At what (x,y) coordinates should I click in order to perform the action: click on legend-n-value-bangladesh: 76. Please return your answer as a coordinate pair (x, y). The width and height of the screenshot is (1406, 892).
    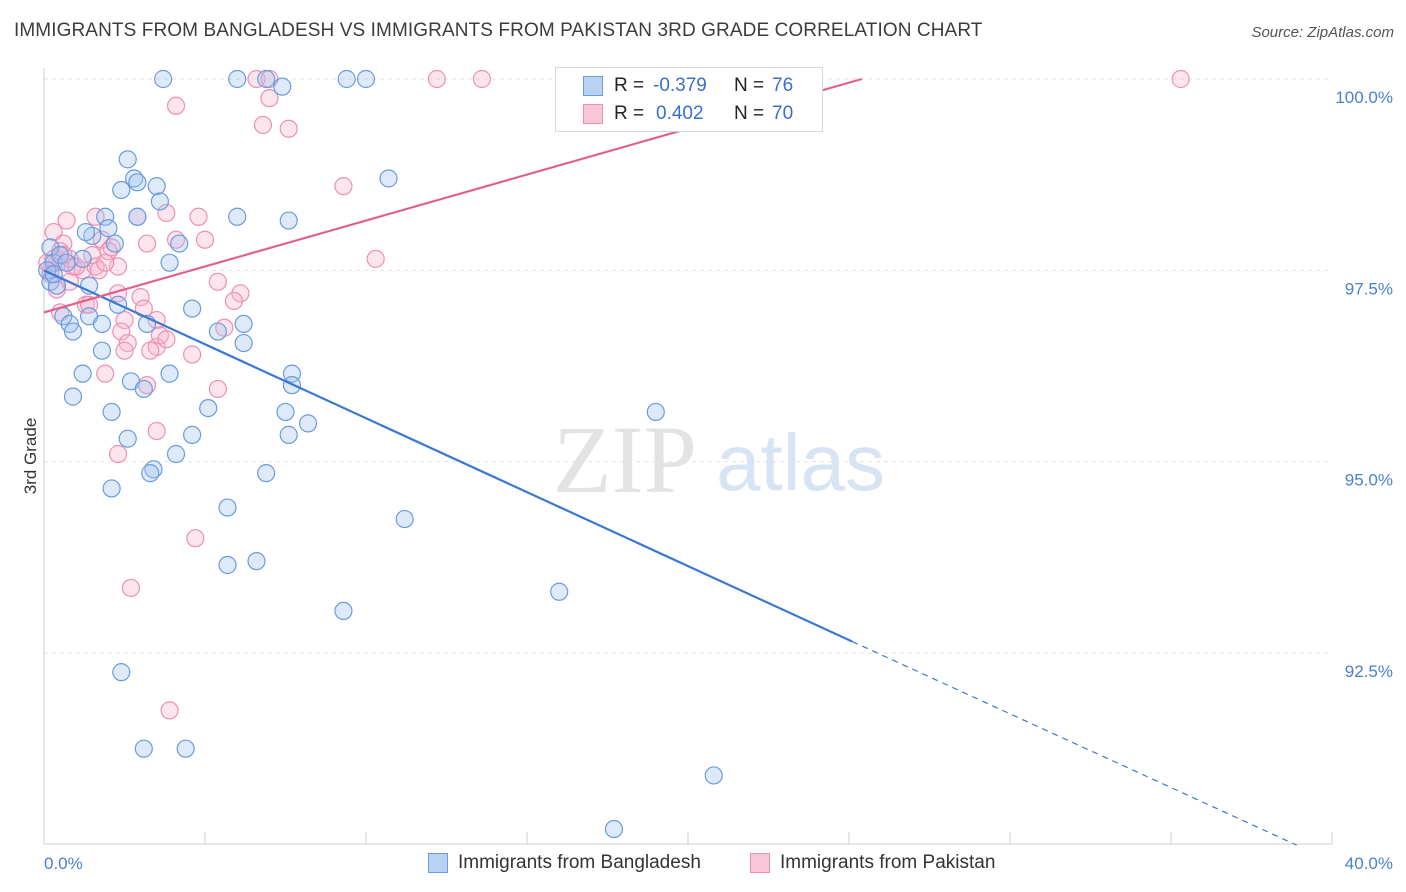
    Looking at the image, I should click on (783, 85).